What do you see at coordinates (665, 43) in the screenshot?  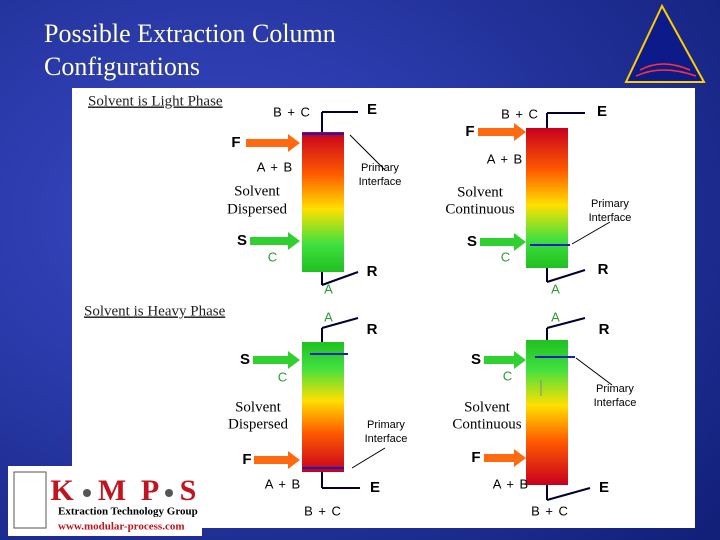 I see `corner-logo` at bounding box center [665, 43].